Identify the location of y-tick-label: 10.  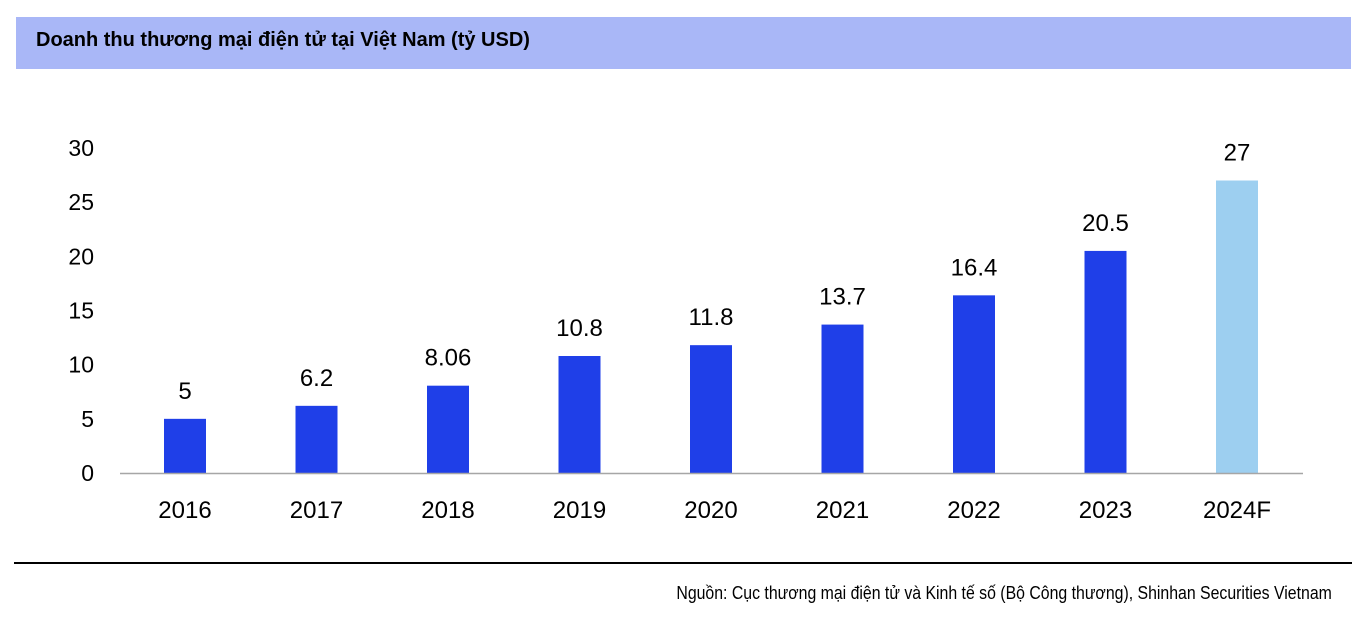
(81, 365).